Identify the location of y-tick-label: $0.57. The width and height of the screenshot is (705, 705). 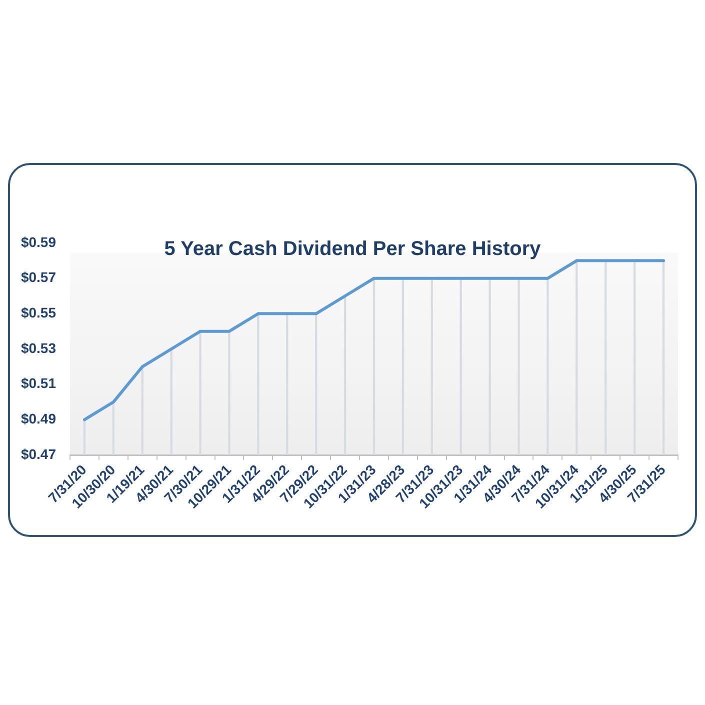
(38, 277).